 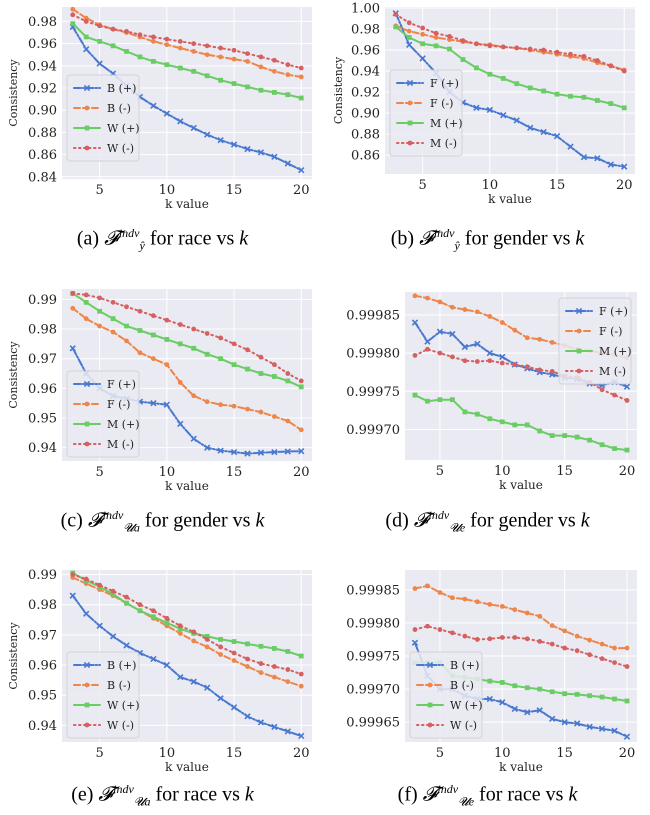 What do you see at coordinates (167, 472) in the screenshot?
I see `x-tick-label: 10` at bounding box center [167, 472].